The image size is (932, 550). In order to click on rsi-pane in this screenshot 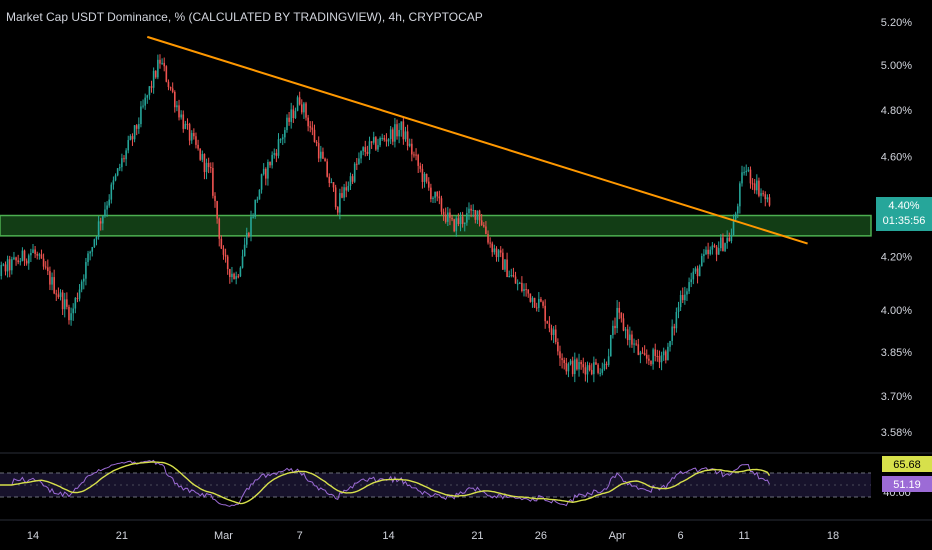, I will do `click(466, 479)`.